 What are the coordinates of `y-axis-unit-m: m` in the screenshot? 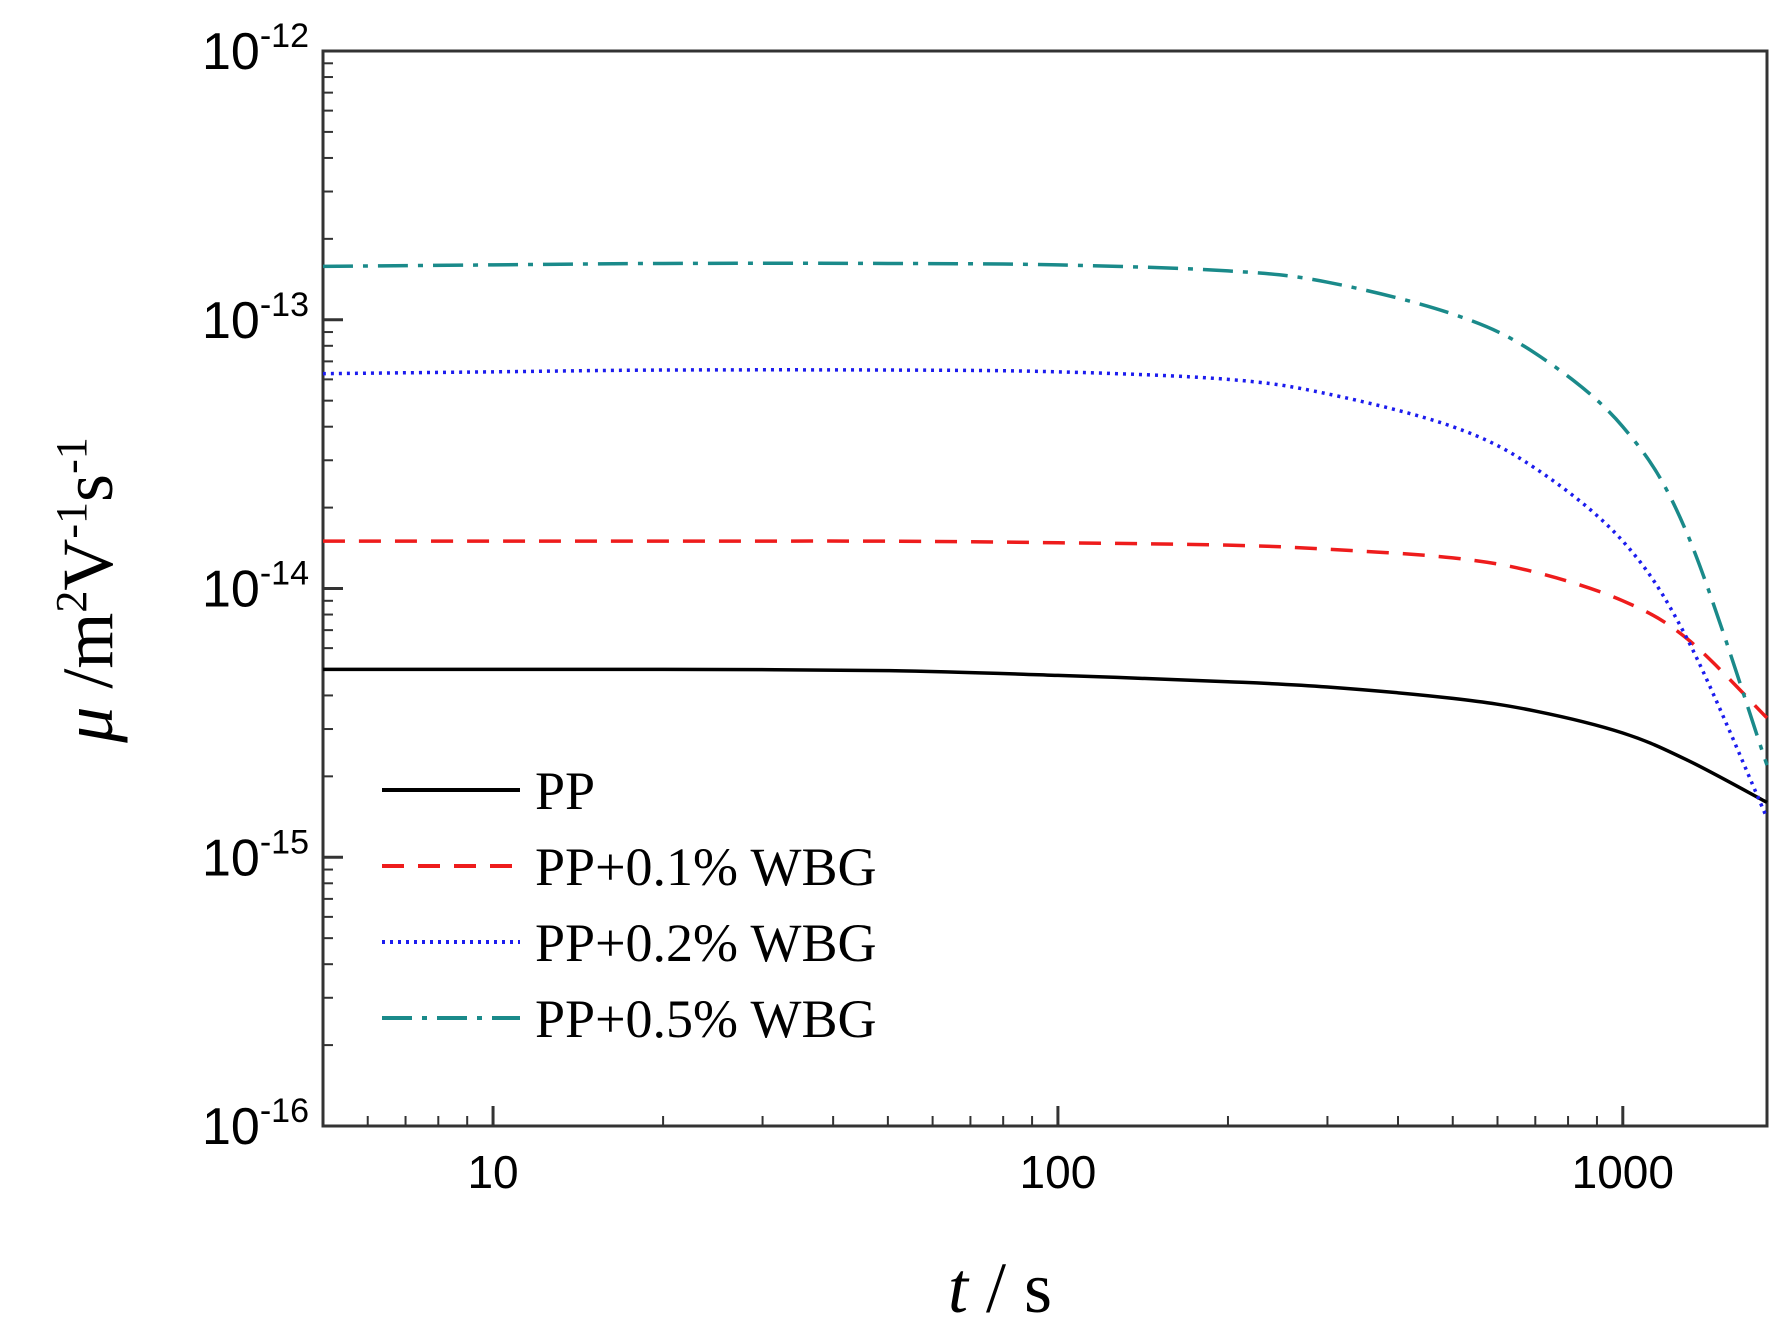 It's located at (88, 641).